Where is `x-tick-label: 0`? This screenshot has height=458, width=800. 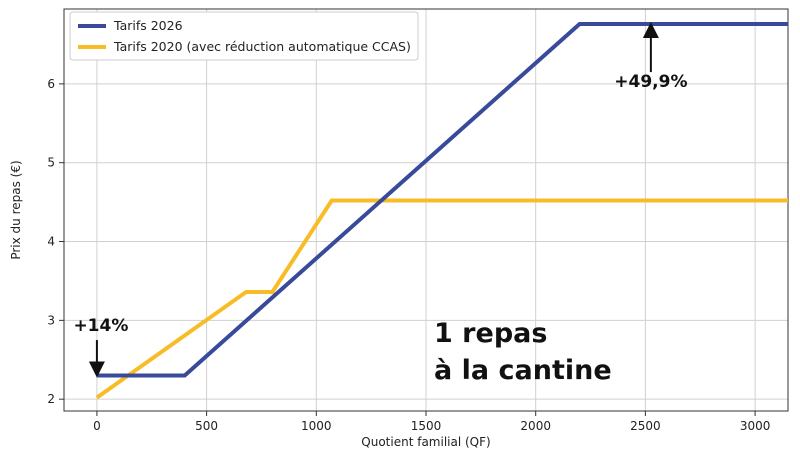 x-tick-label: 0 is located at coordinates (97, 426).